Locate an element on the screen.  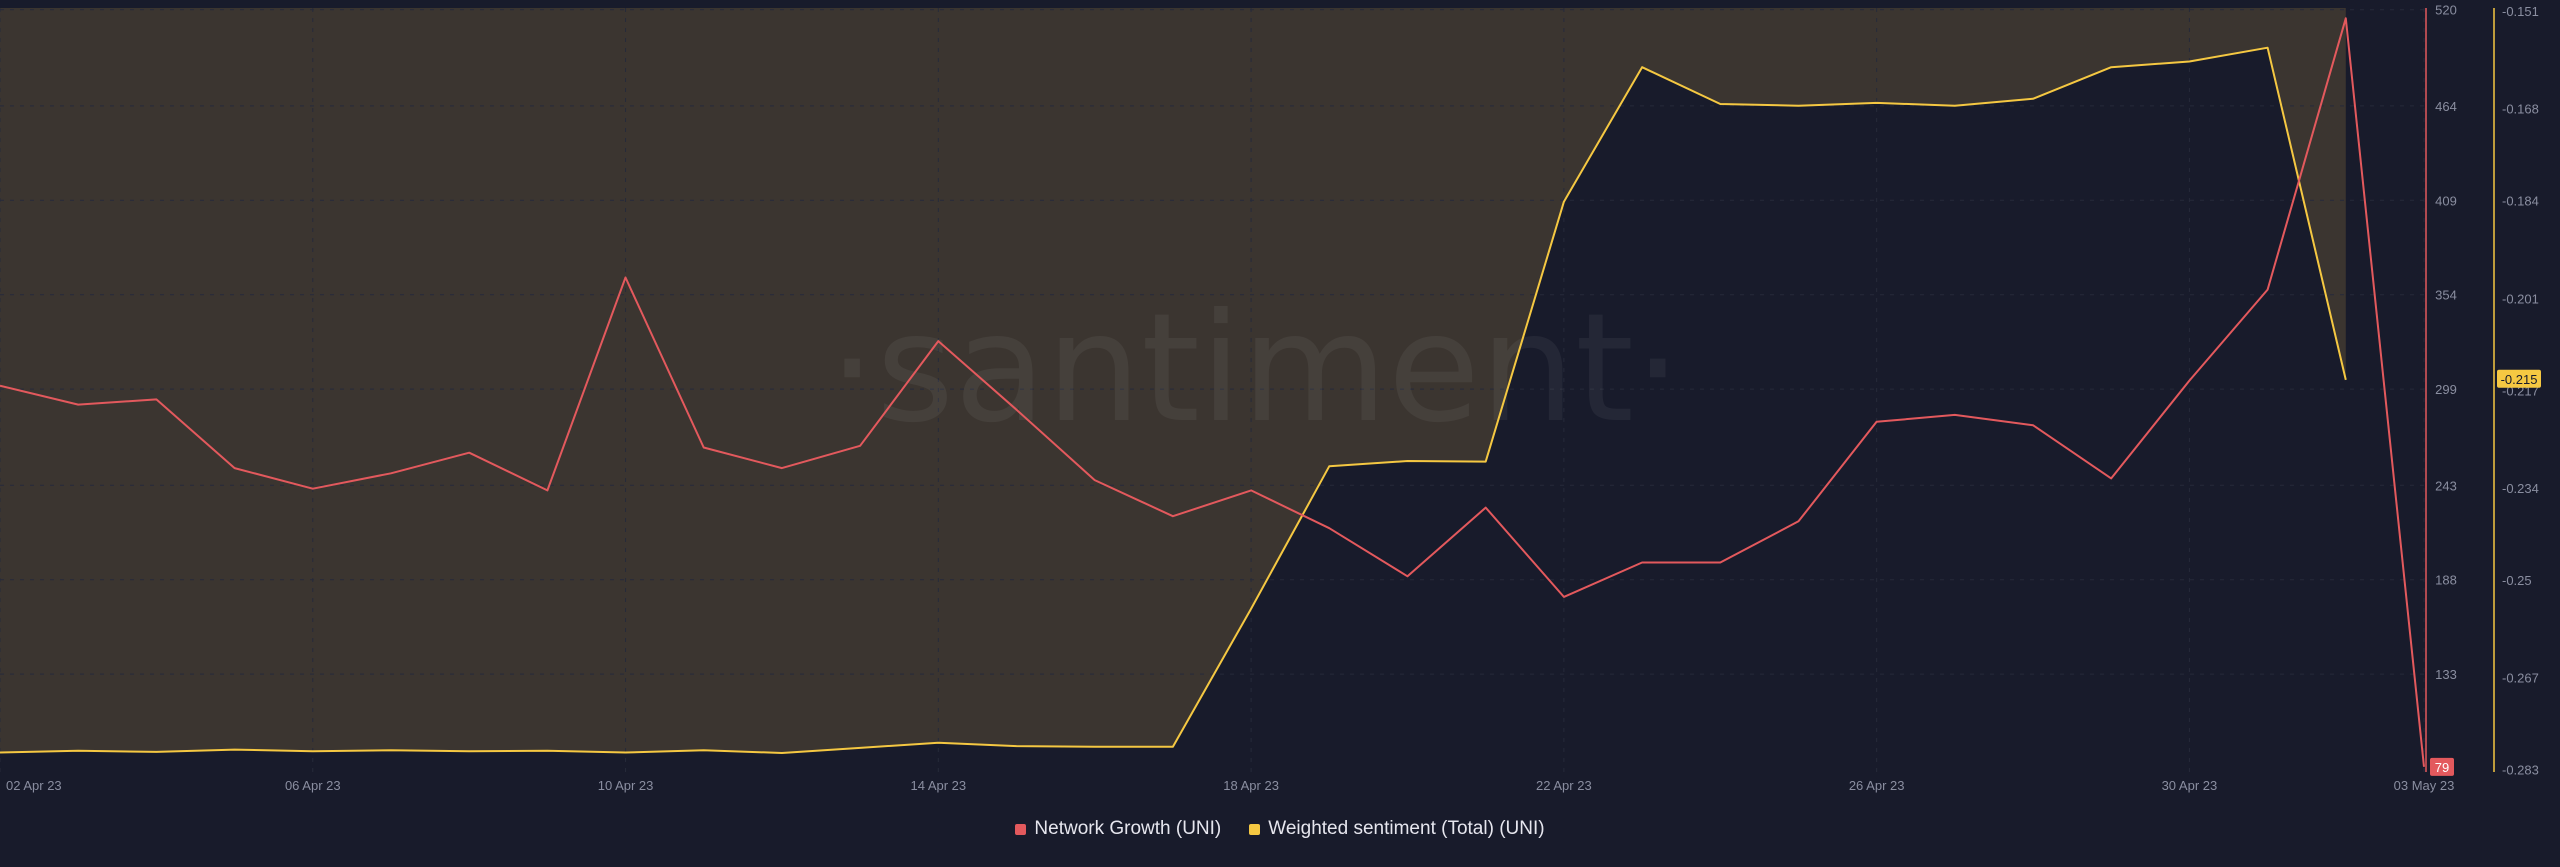
network-growth-axis-tick-7: 133 is located at coordinates (2446, 674).